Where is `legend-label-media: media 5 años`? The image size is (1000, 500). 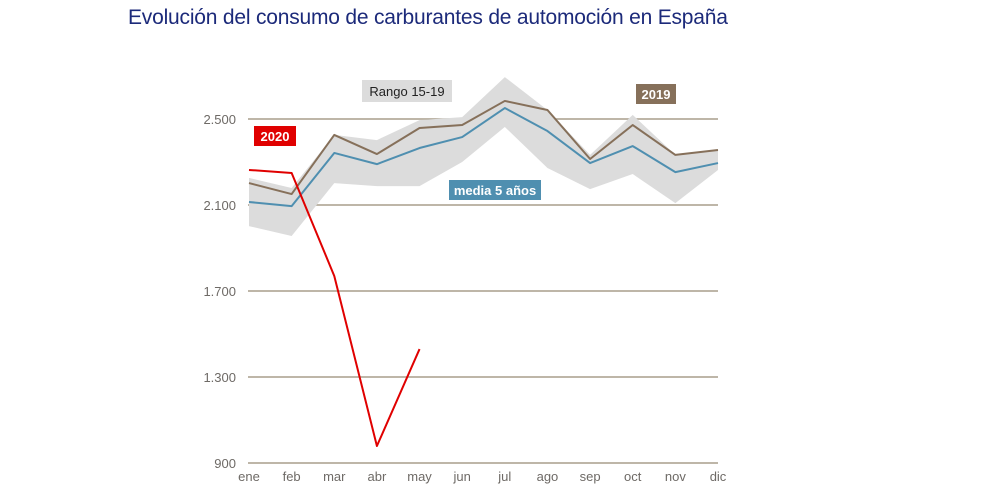 legend-label-media: media 5 años is located at coordinates (495, 190).